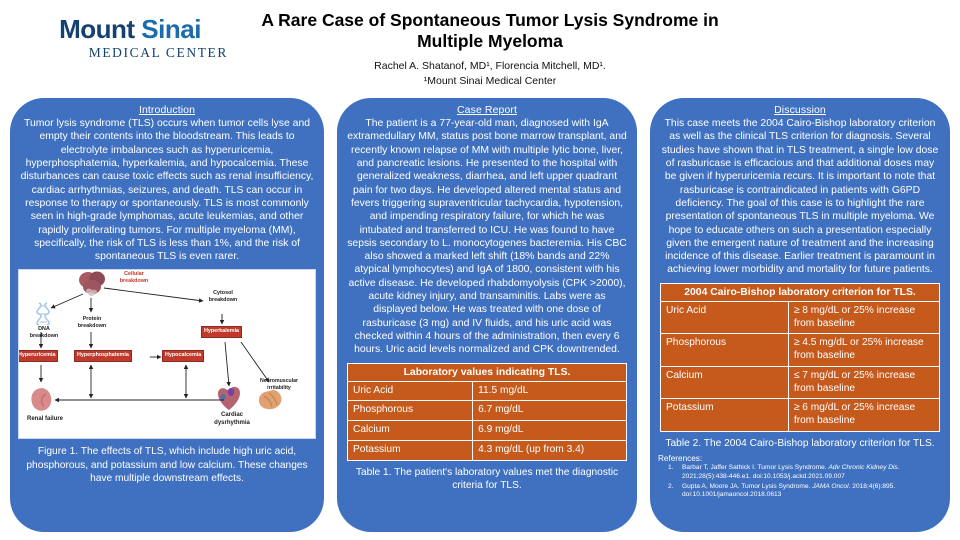  What do you see at coordinates (279, 384) in the screenshot?
I see `diagram-label-neuromuscular-irritability: Neuromuscular irritability` at bounding box center [279, 384].